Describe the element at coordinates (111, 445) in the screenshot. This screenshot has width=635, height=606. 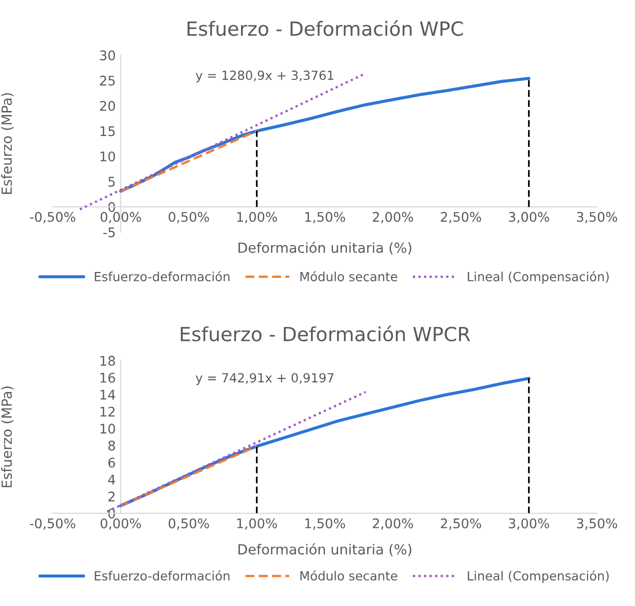
I see `y-tick-label: 8` at that location.